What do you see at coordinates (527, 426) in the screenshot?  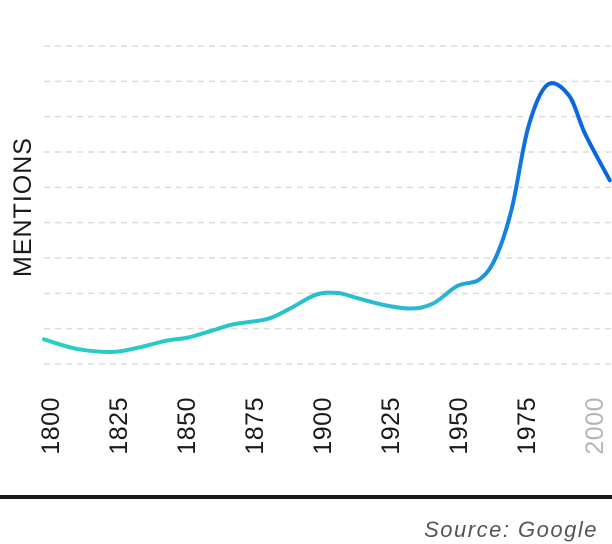 I see `x-tick-label-1975: 1975` at bounding box center [527, 426].